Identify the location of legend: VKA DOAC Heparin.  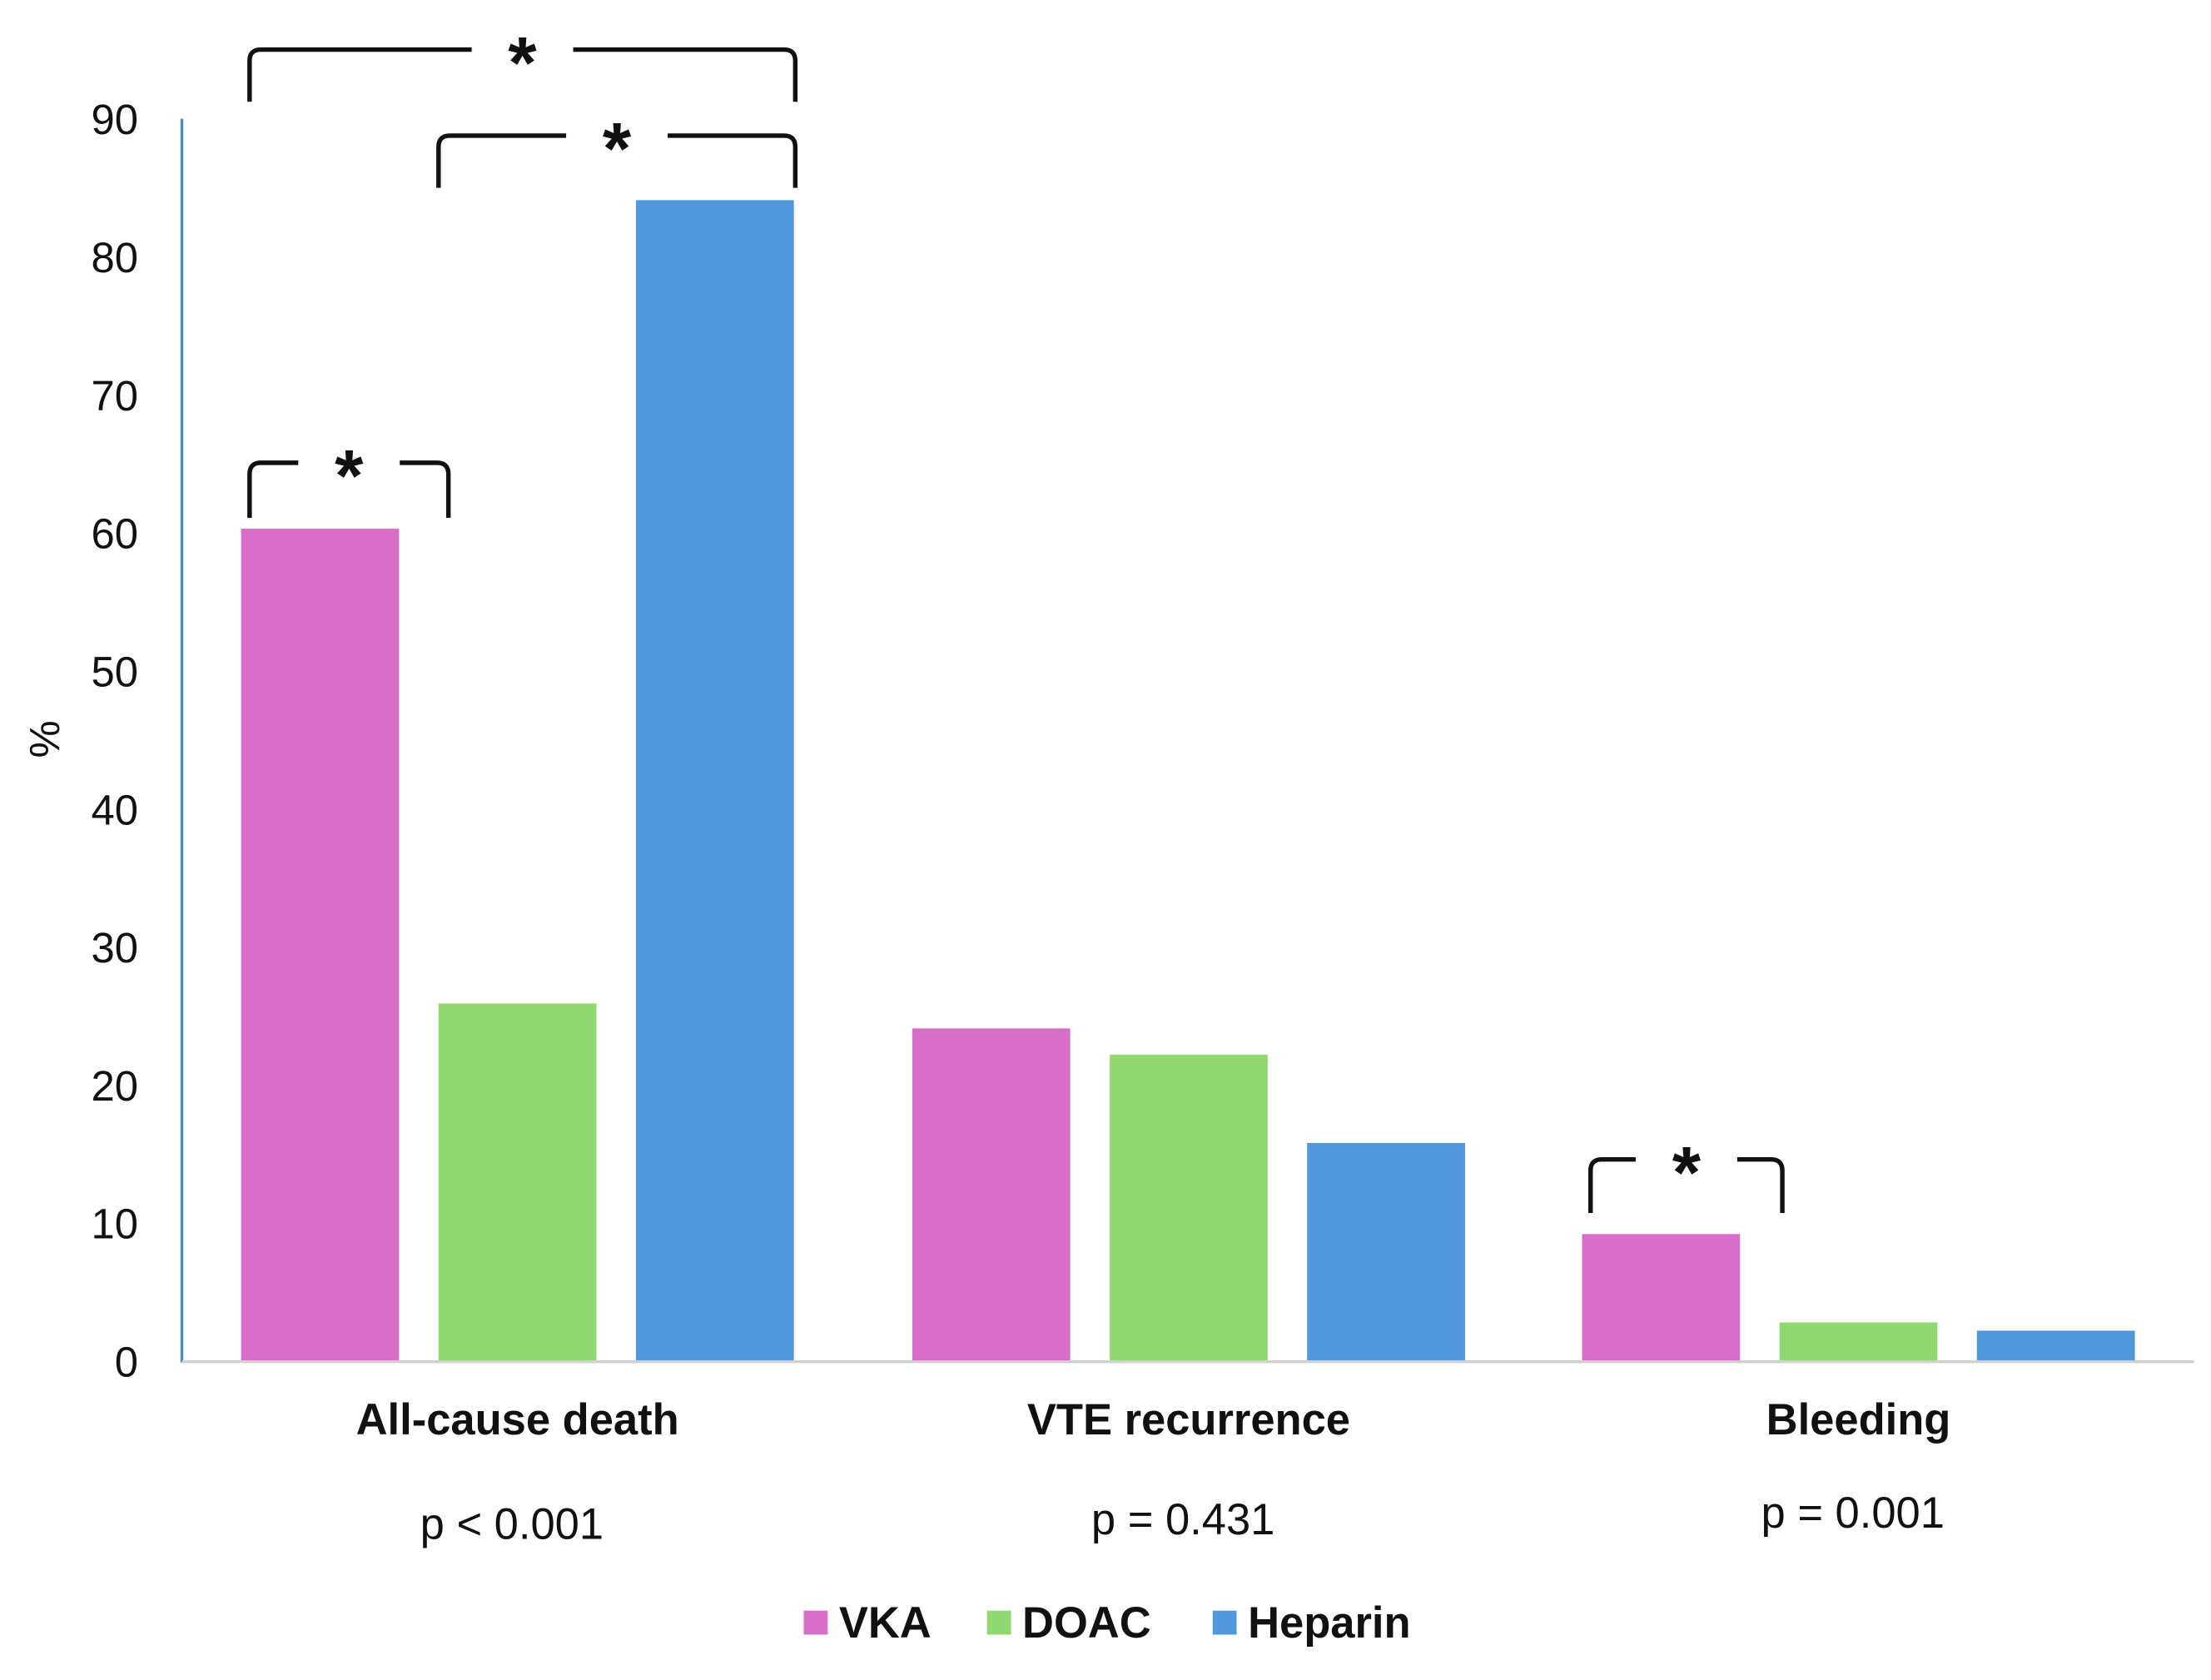
(1107, 1623).